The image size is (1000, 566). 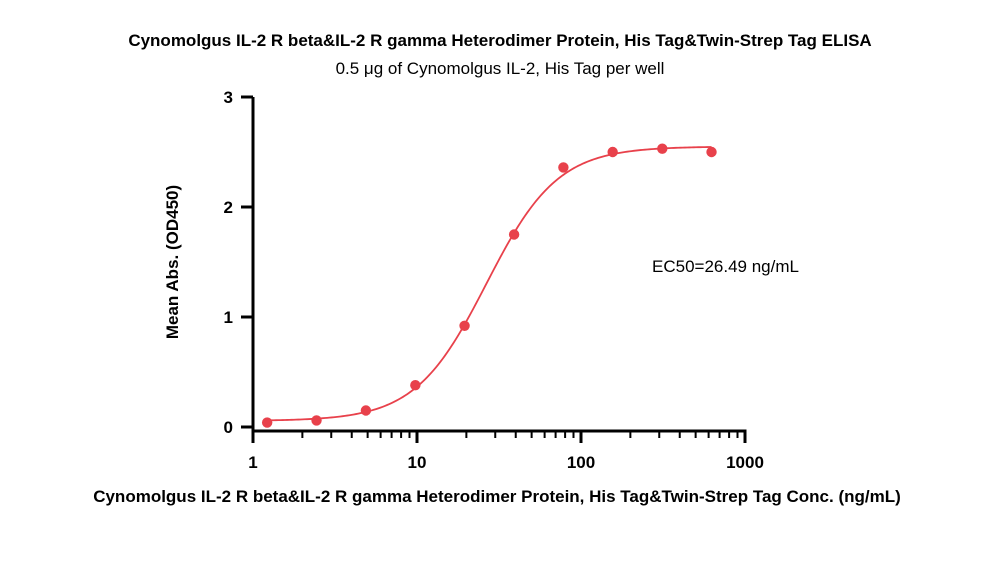 I want to click on y-axis-label: Mean Abs. (OD450), so click(x=172, y=262).